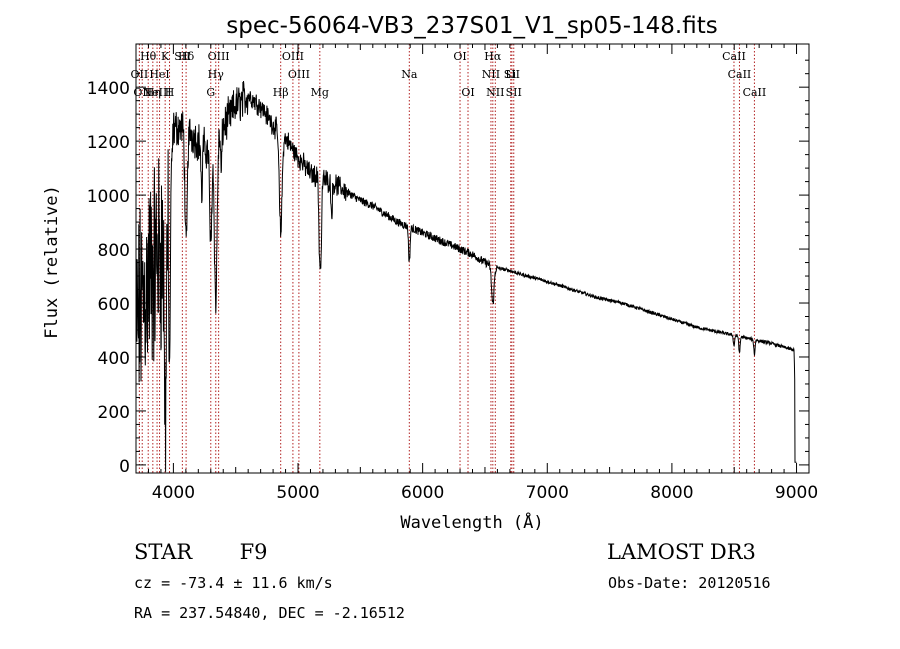  What do you see at coordinates (269, 613) in the screenshot?
I see `coordinates-text: RA = 237.54840, DEC = -2.16512` at bounding box center [269, 613].